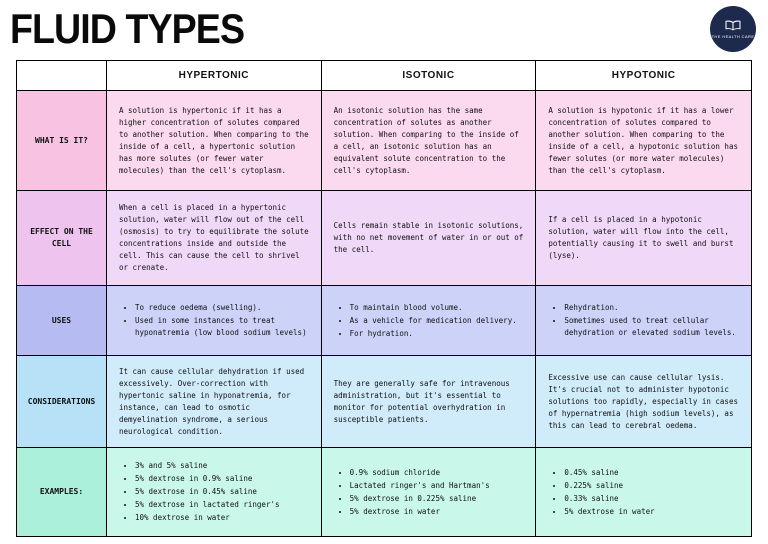 This screenshot has width=768, height=544. I want to click on book-icon, so click(733, 25).